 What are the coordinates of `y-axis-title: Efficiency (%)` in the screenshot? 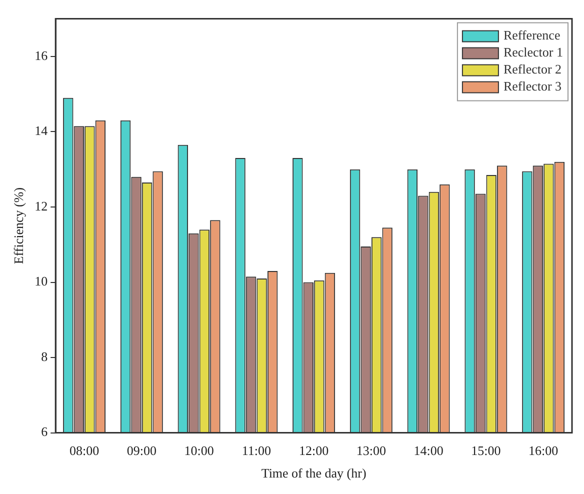 It's located at (18, 225).